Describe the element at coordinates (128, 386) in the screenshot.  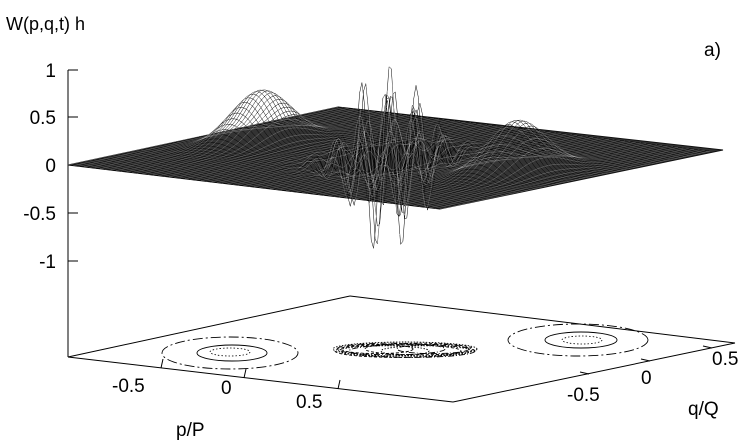
I see `p-tick-label: -0.5` at that location.